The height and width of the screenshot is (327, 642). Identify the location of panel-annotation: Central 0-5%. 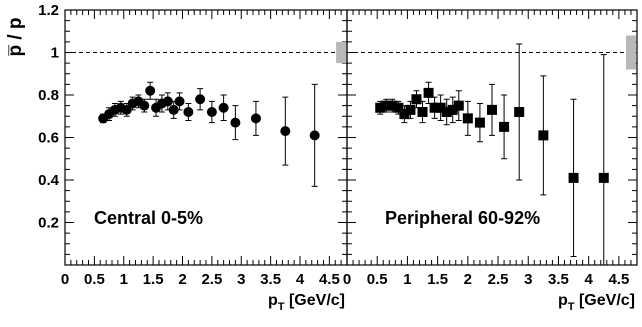
(148, 218).